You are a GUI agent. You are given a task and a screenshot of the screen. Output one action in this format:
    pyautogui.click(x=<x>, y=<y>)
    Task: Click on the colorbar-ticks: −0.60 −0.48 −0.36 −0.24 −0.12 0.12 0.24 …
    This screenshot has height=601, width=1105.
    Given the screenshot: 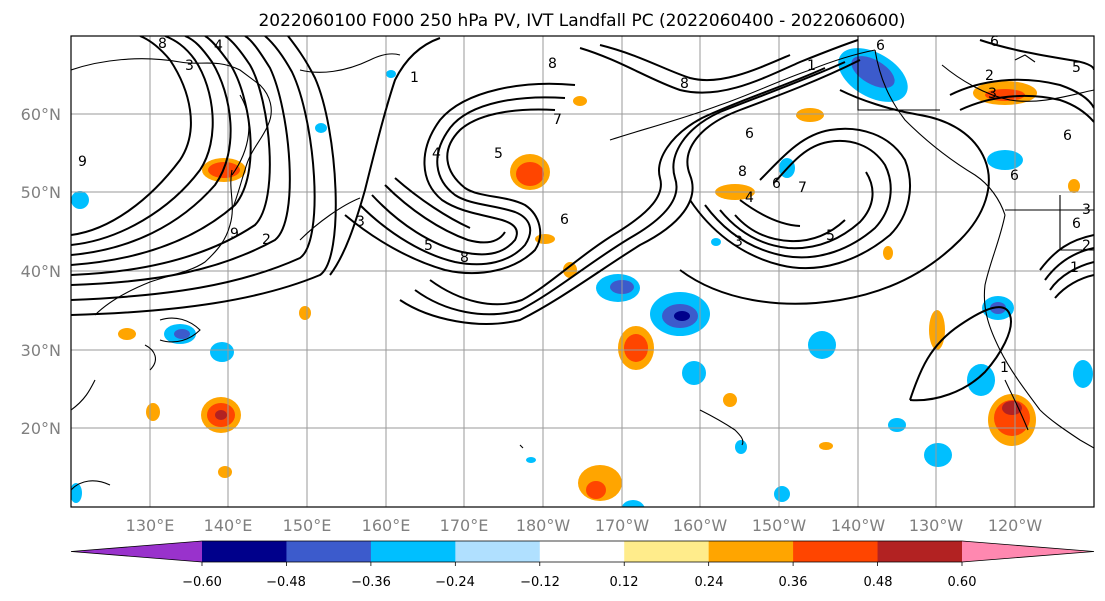 What is the action you would take?
    pyautogui.click(x=579, y=576)
    